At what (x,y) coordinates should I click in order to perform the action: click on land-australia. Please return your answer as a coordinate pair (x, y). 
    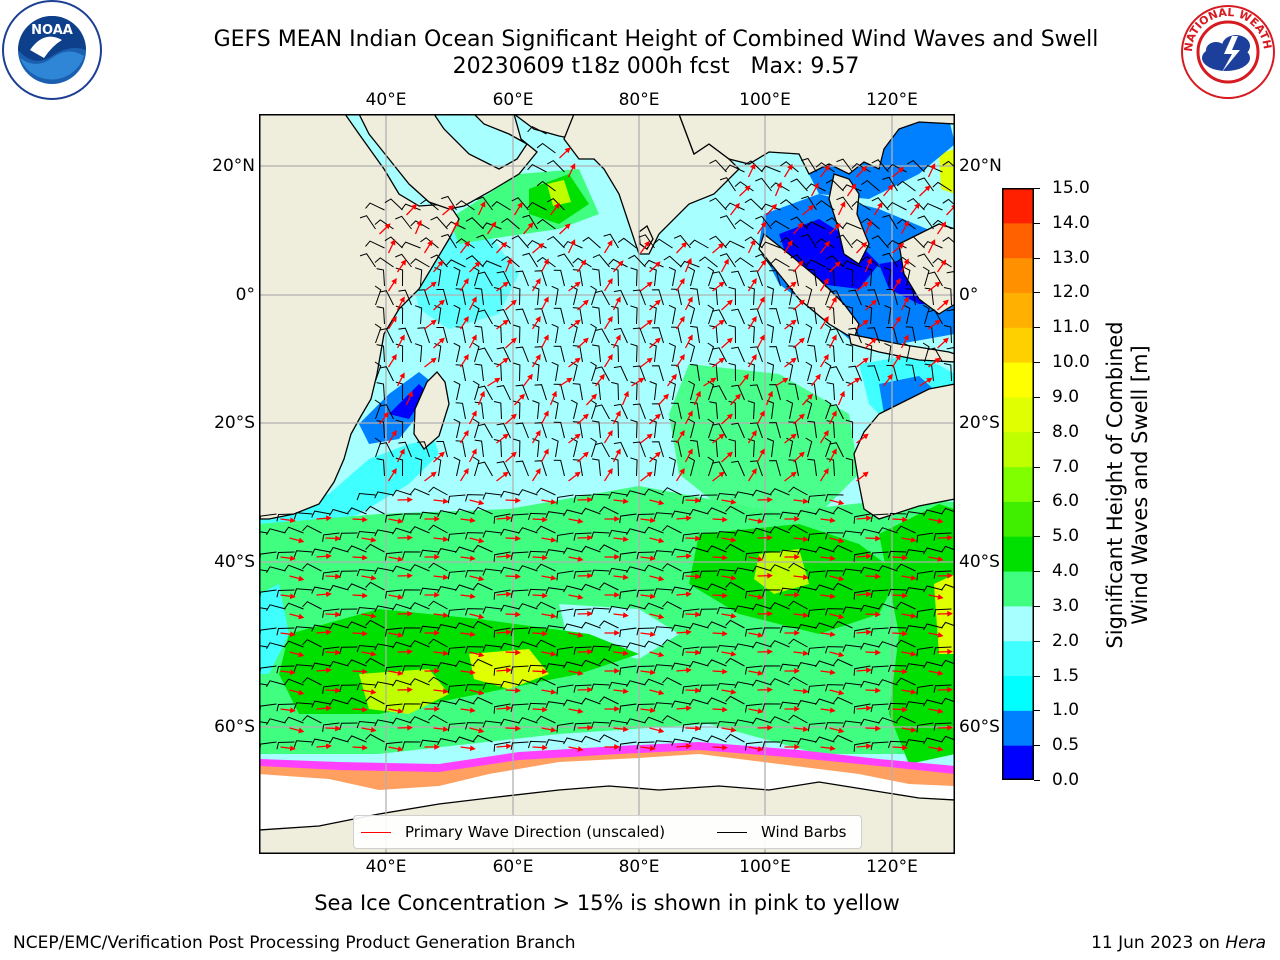
    Looking at the image, I should click on (903, 451).